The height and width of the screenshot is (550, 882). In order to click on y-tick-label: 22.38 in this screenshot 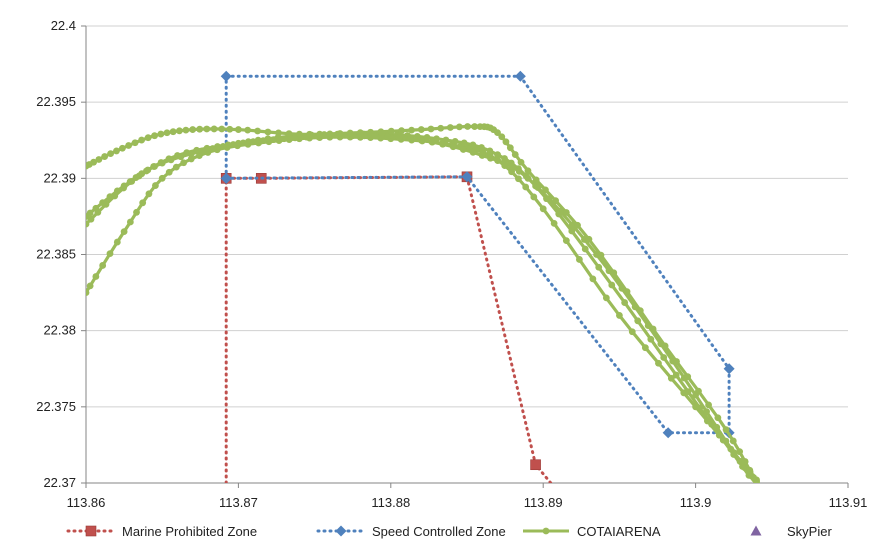, I will do `click(59, 330)`.